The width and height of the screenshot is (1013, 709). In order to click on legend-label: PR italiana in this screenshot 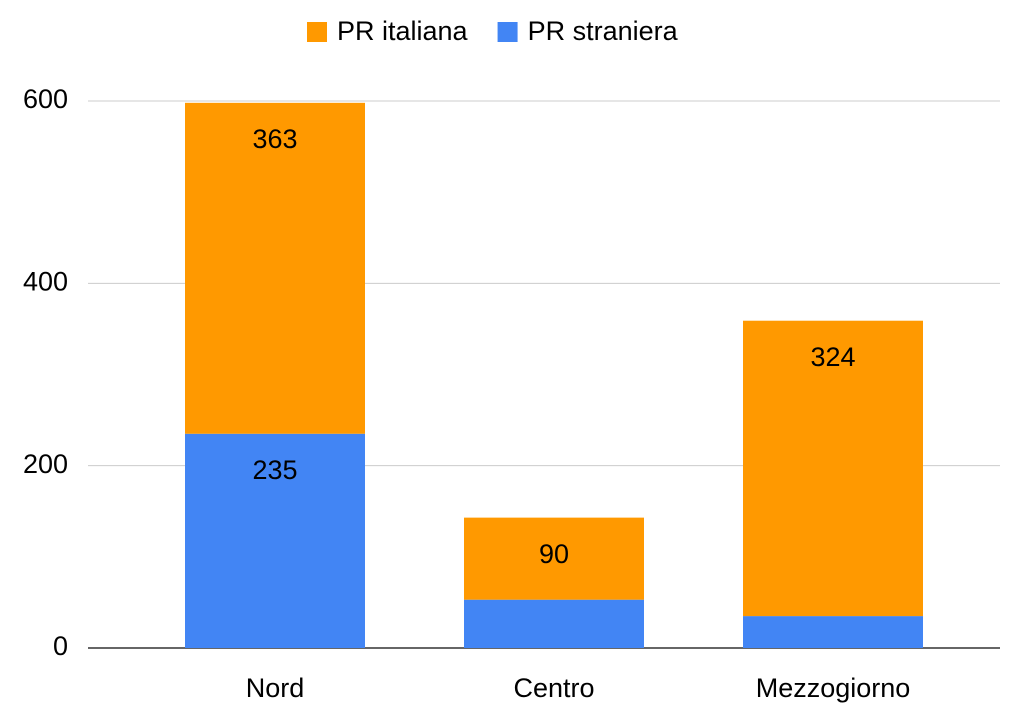, I will do `click(403, 31)`.